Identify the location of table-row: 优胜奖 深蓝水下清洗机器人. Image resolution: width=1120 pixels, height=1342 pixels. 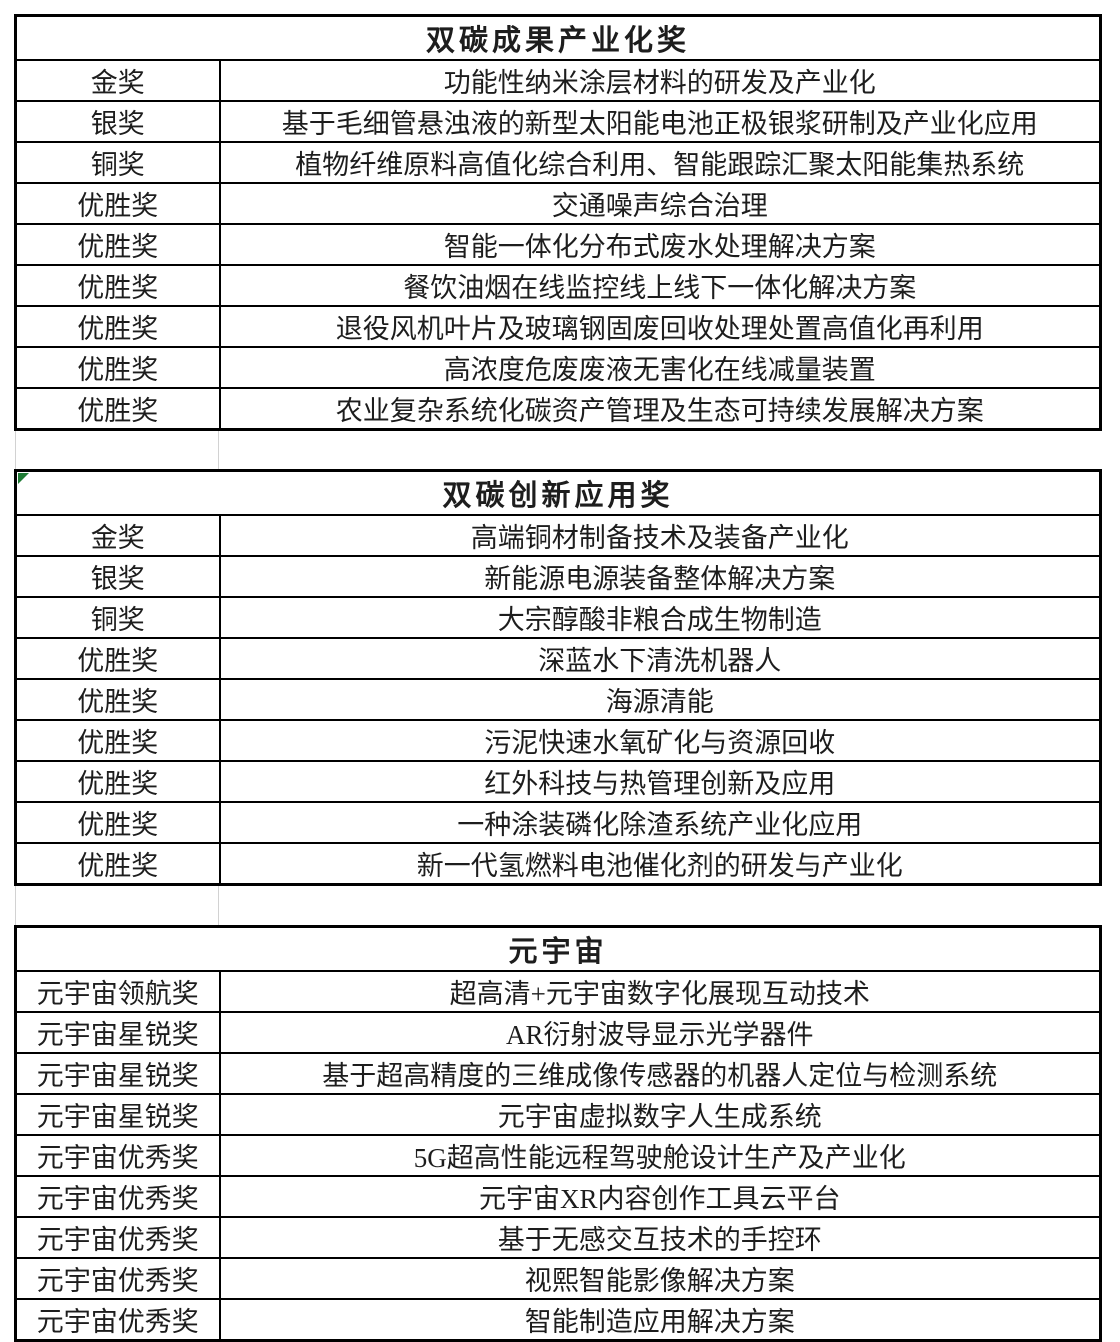
(558, 658).